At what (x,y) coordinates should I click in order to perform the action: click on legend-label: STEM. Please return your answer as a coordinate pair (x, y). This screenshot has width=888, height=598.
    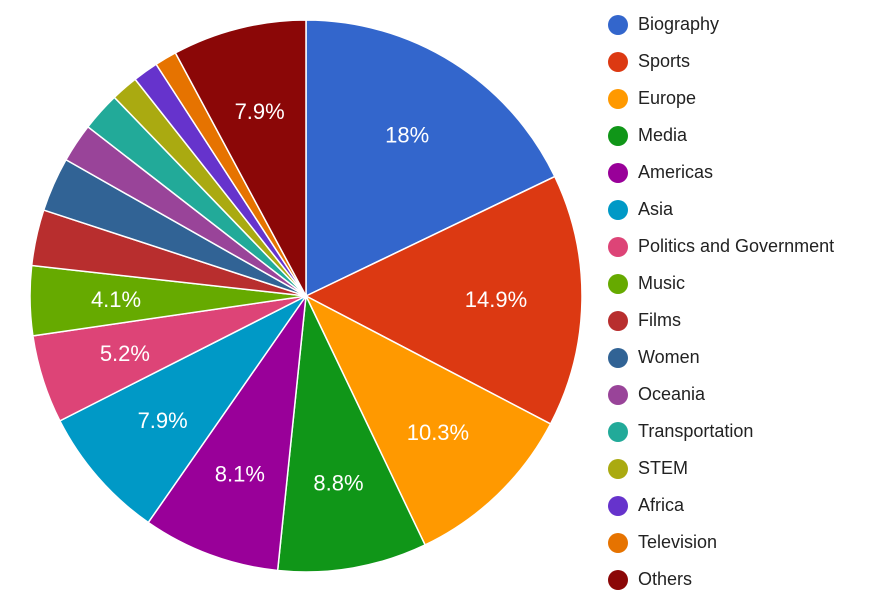
    Looking at the image, I should click on (663, 468).